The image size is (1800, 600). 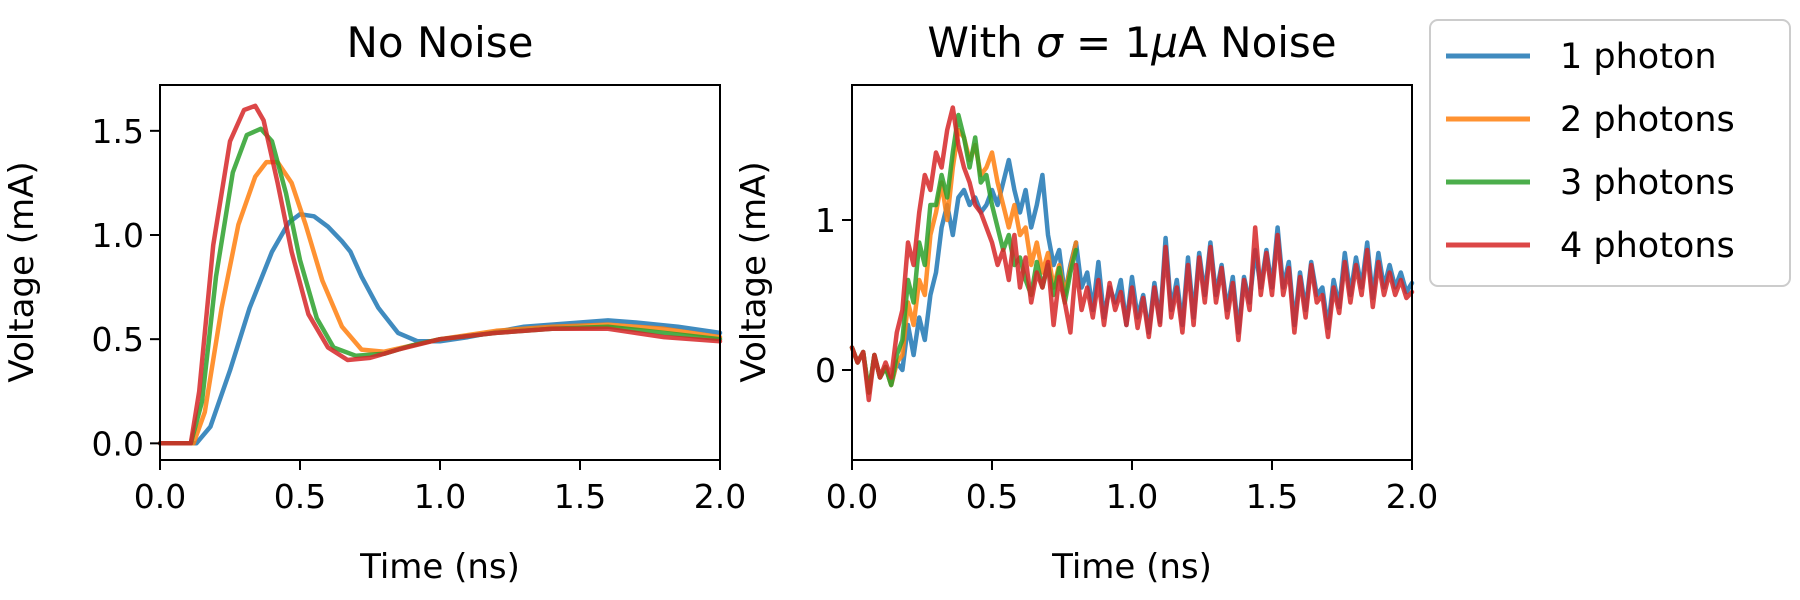 What do you see at coordinates (825, 370) in the screenshot?
I see `y-tick-label: 0` at bounding box center [825, 370].